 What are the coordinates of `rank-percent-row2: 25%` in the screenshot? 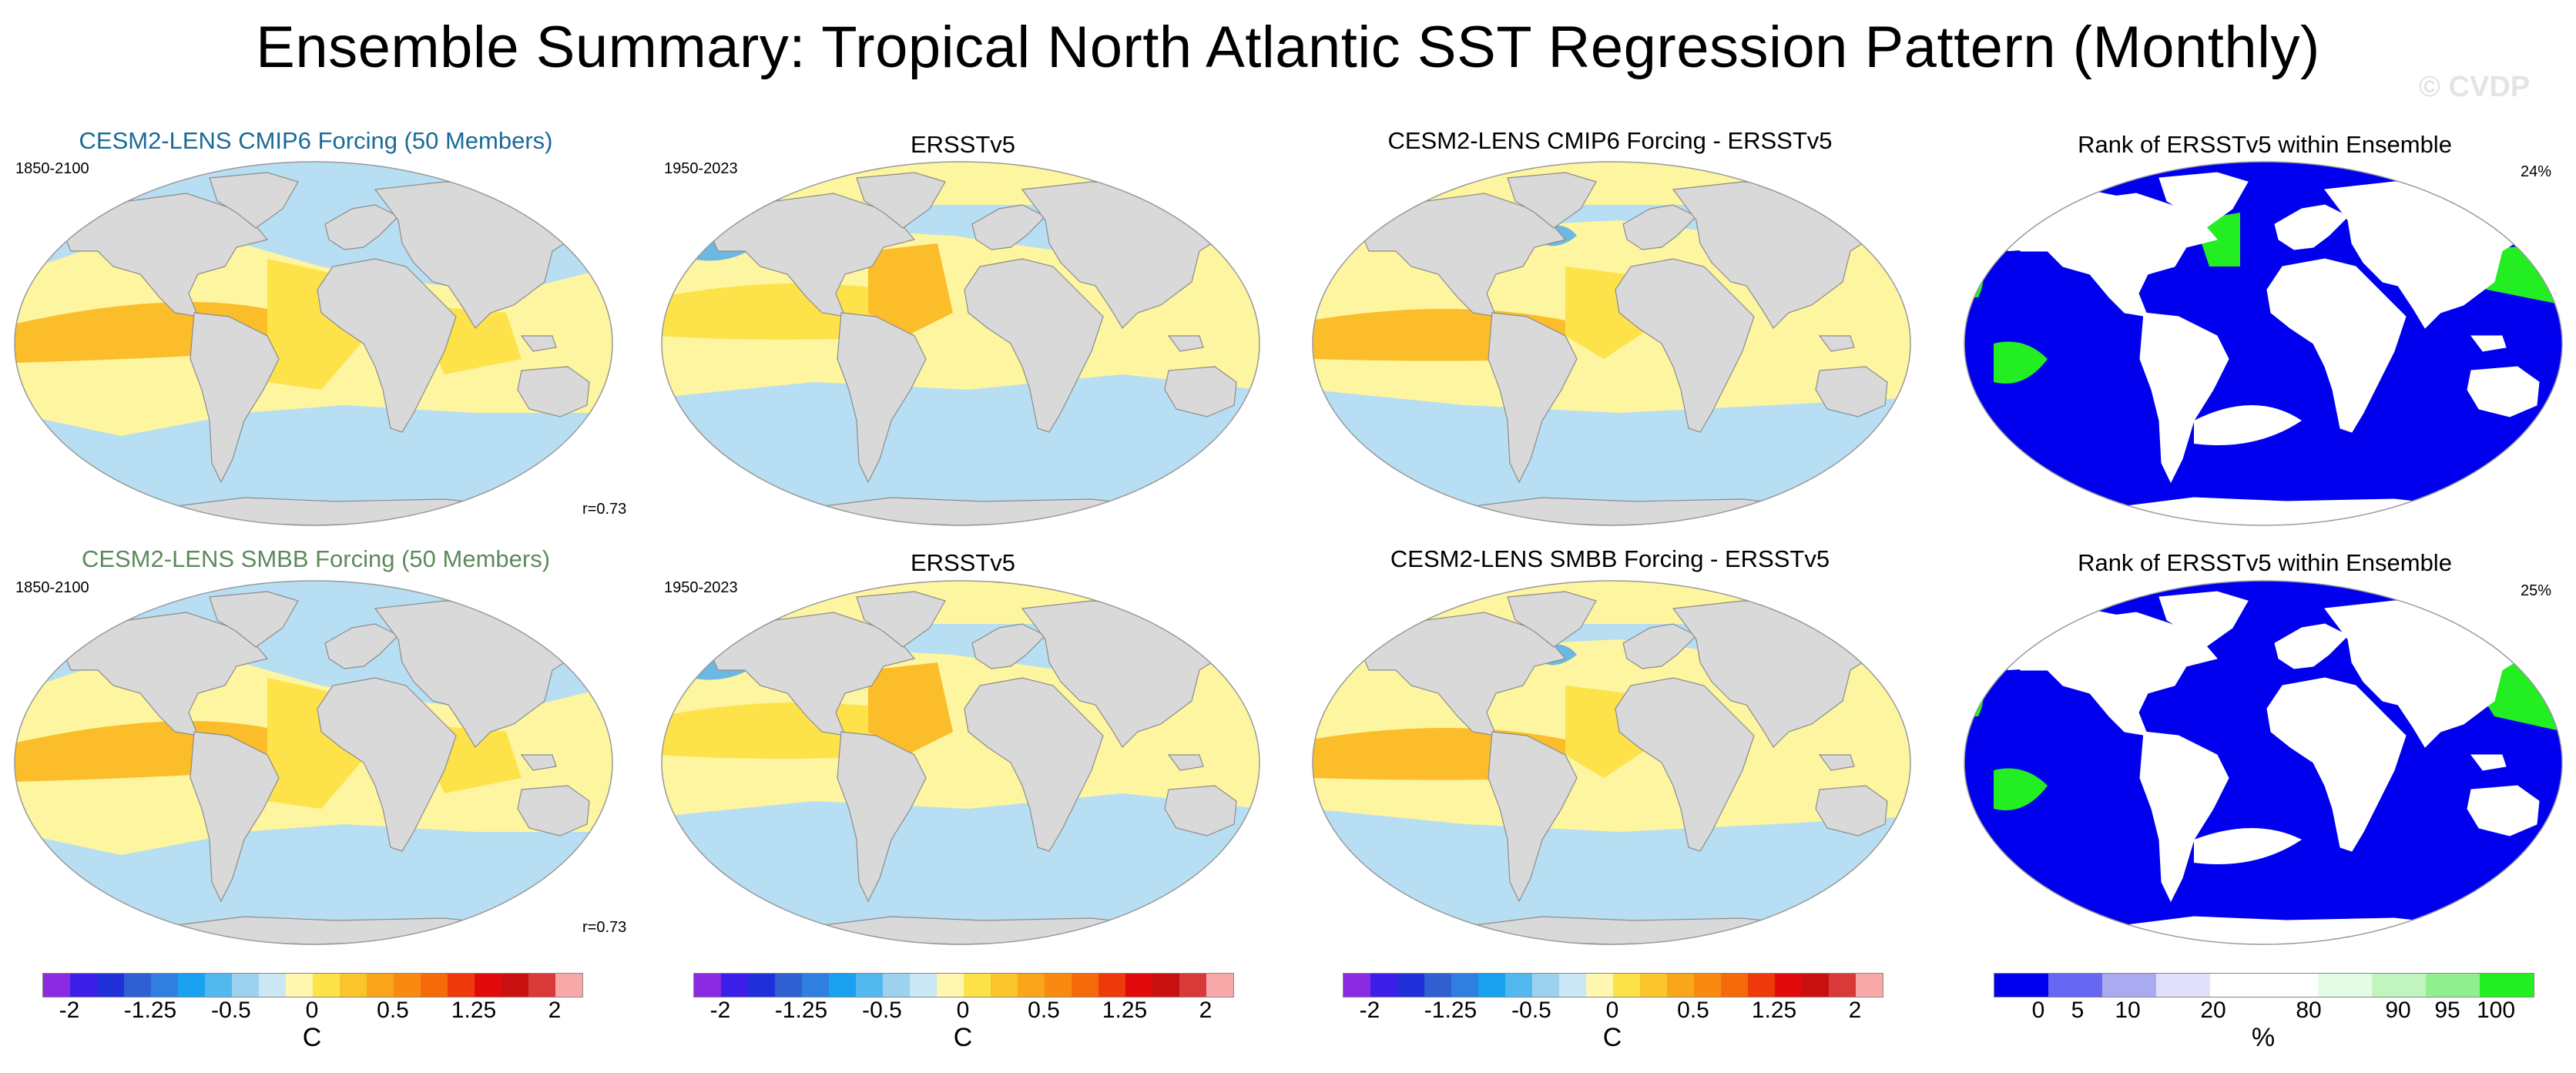 It's located at (2536, 590).